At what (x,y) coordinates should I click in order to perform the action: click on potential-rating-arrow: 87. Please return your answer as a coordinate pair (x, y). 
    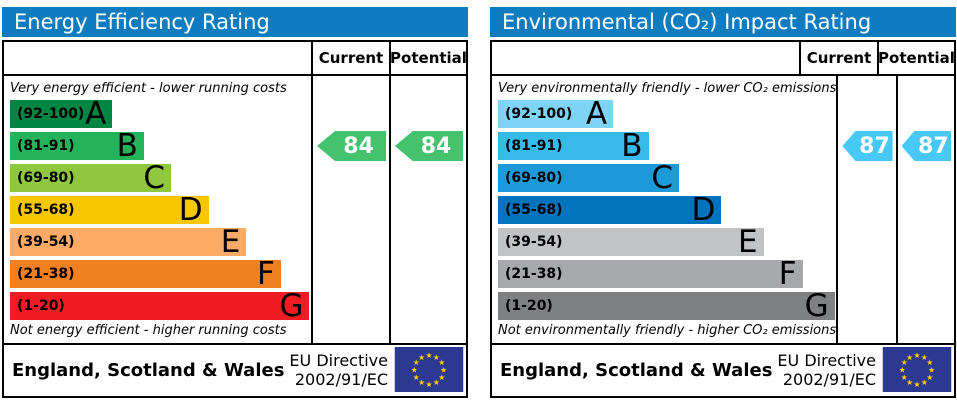
    Looking at the image, I should click on (926, 146).